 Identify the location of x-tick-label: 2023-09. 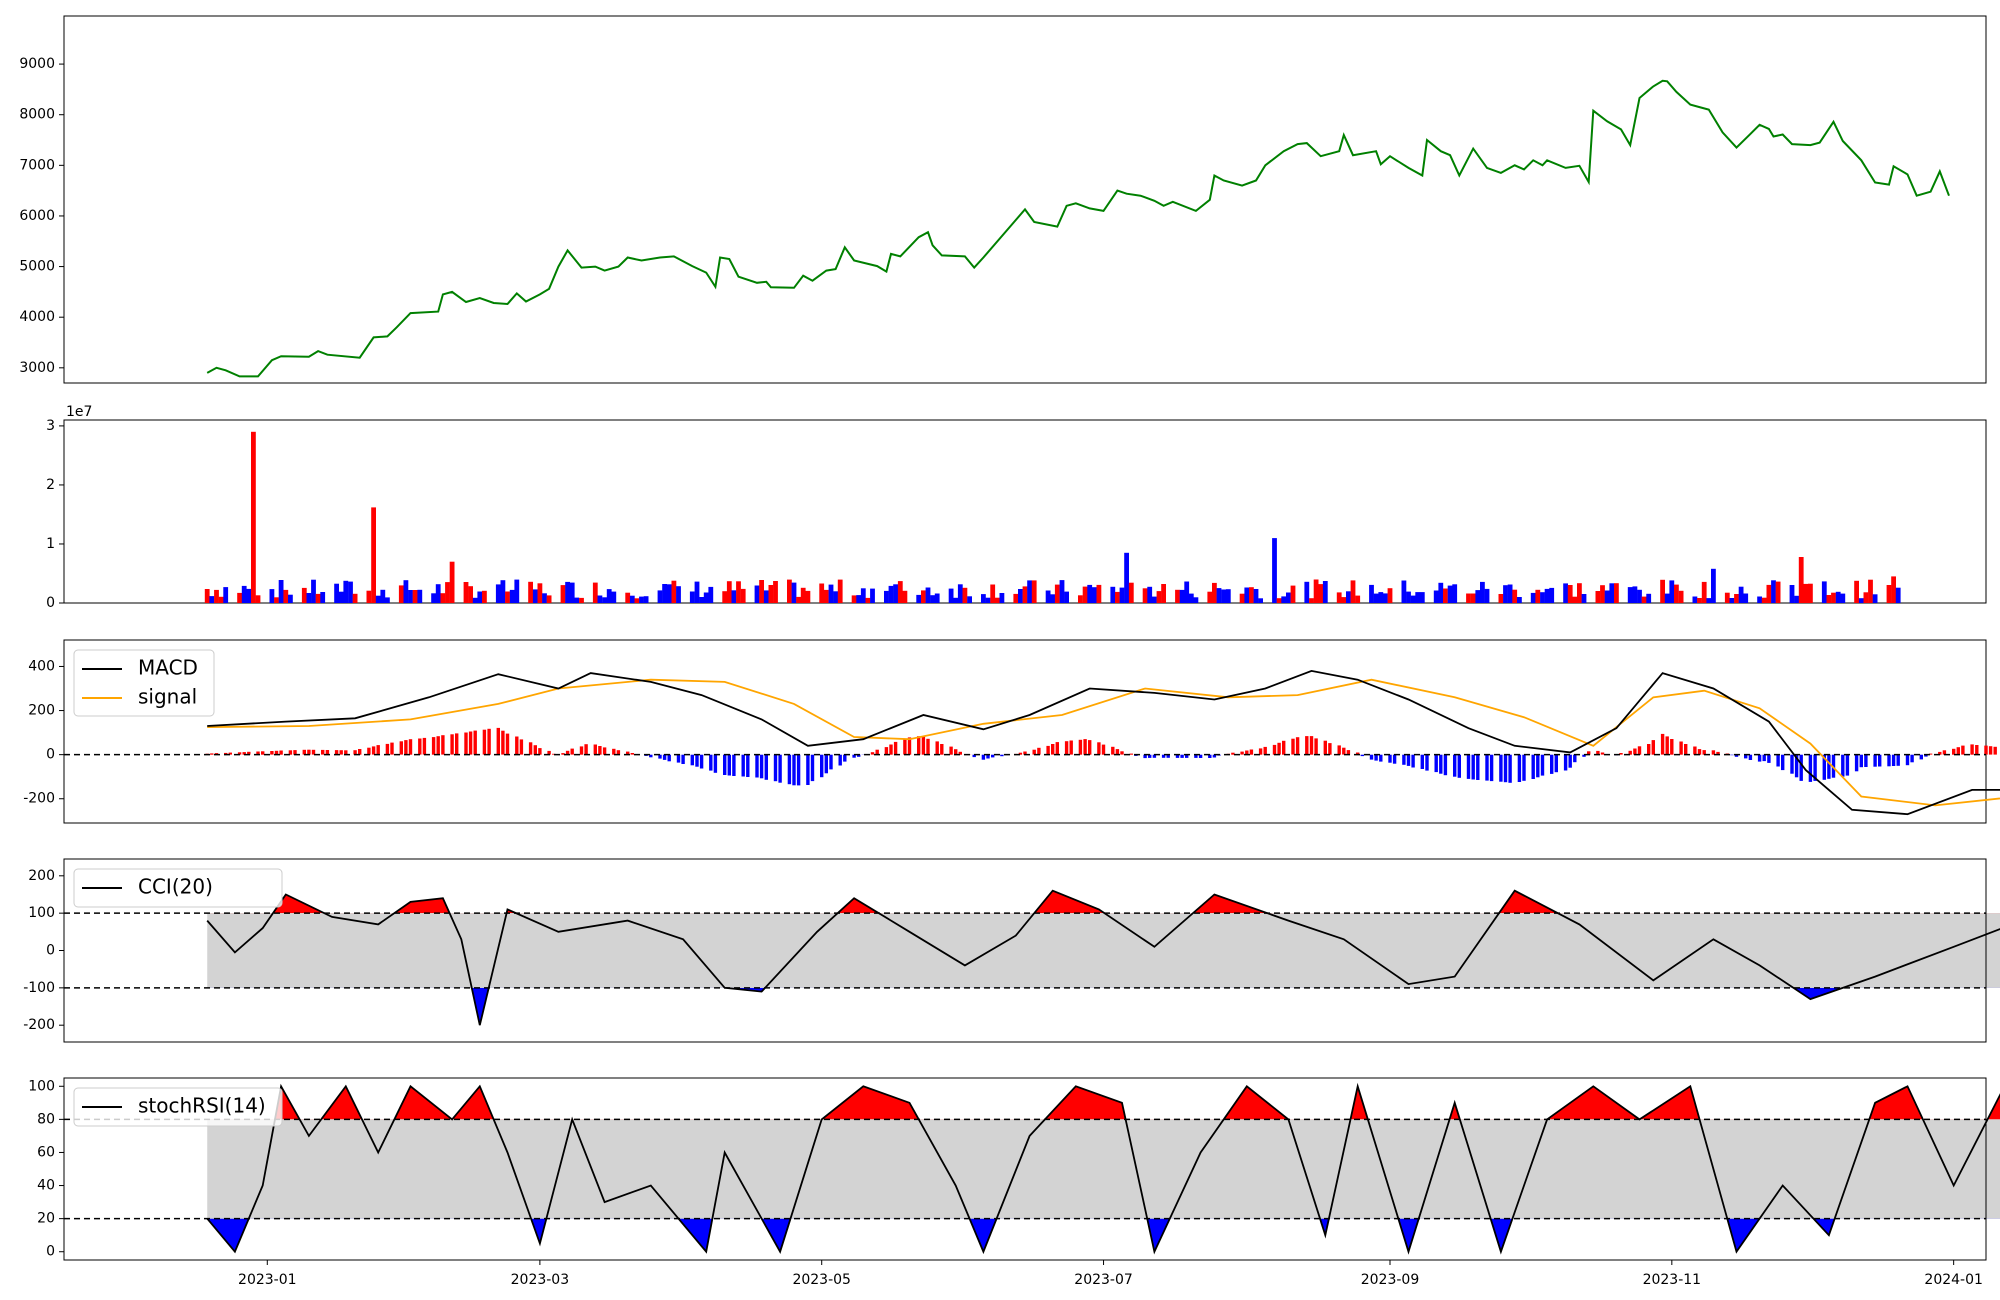
(1390, 1280).